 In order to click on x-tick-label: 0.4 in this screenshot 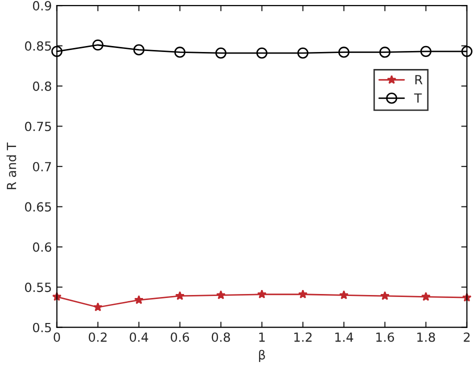, I will do `click(139, 337)`.